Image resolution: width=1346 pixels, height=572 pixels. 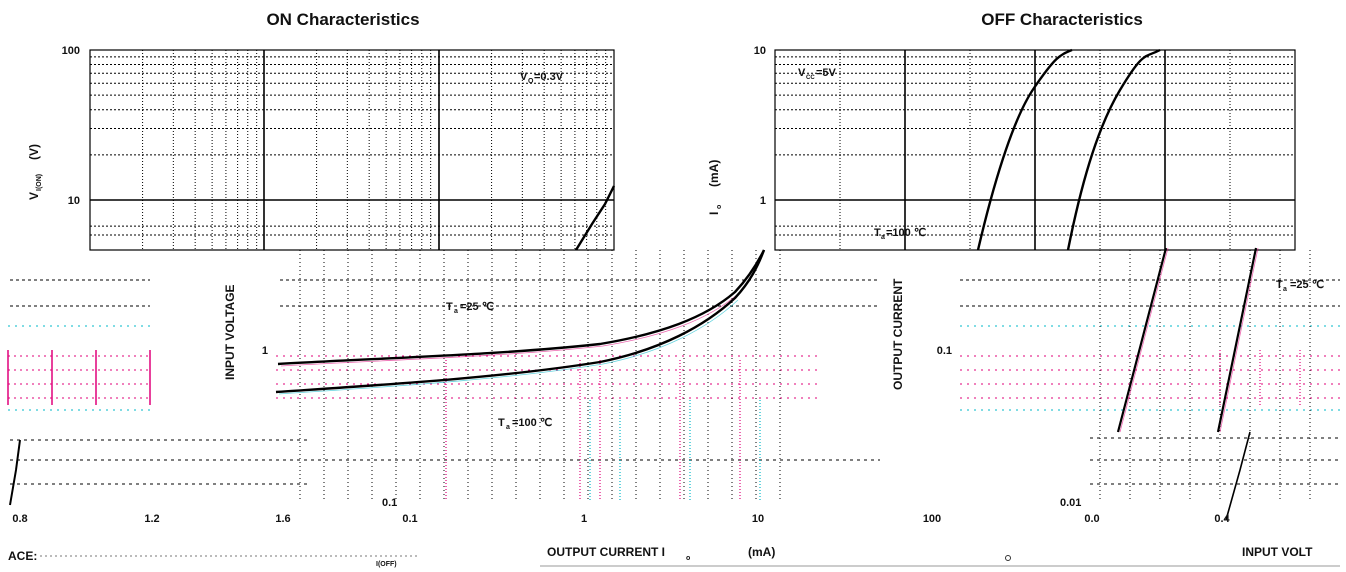 What do you see at coordinates (1277, 552) in the screenshot?
I see `off-xlabel-text: INPUT VOLT` at bounding box center [1277, 552].